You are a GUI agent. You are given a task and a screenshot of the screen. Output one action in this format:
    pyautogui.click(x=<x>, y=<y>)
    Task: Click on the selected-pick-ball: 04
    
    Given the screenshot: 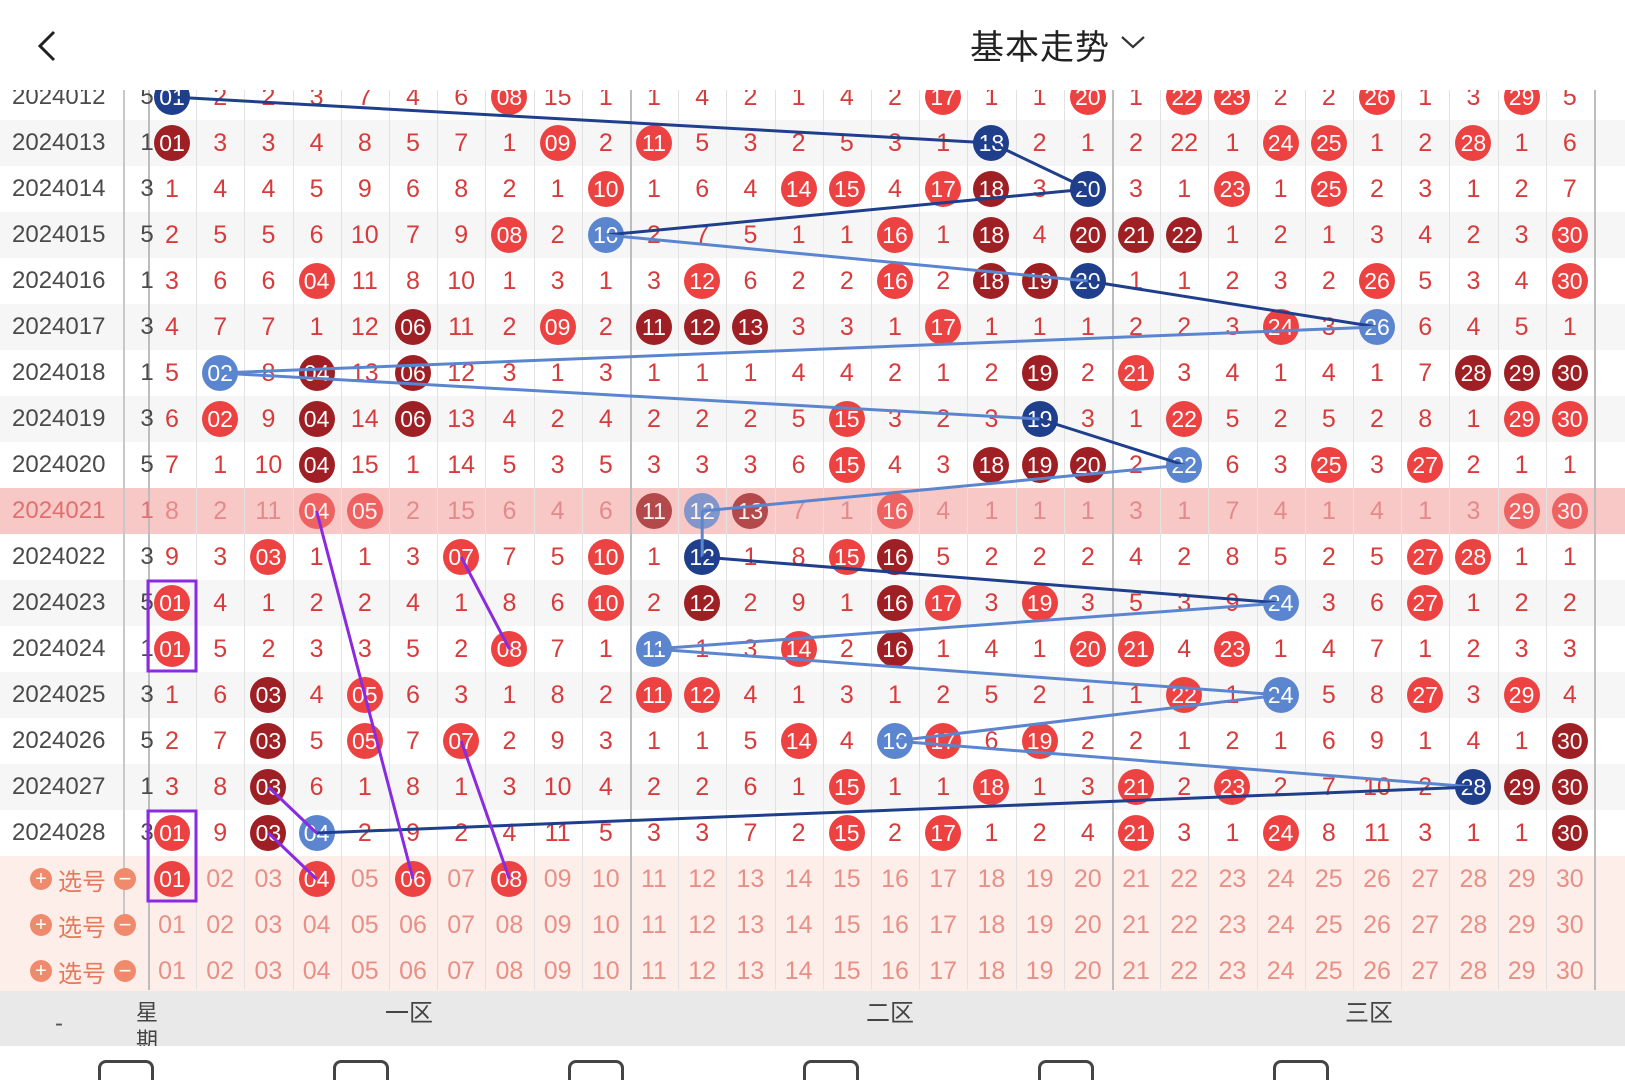 What is the action you would take?
    pyautogui.click(x=316, y=879)
    